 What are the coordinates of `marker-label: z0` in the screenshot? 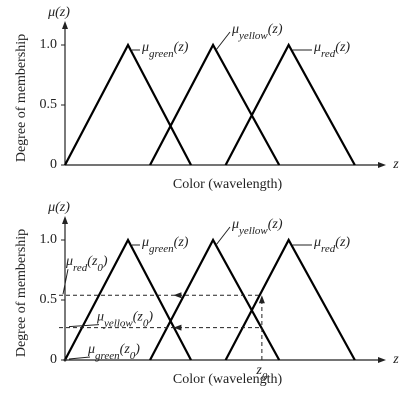 It's located at (261, 372).